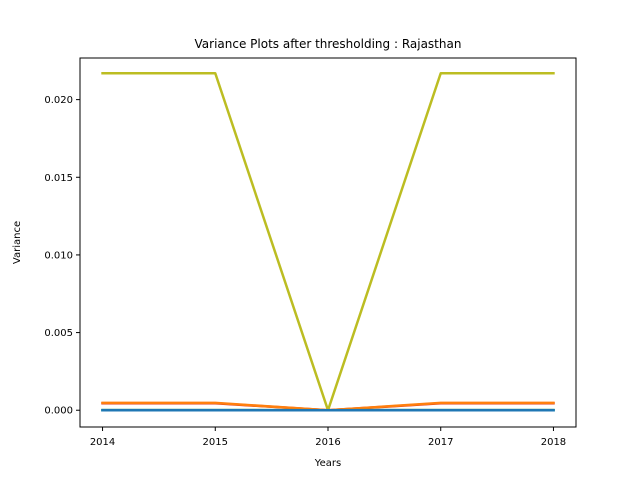 The width and height of the screenshot is (640, 480). Describe the element at coordinates (327, 442) in the screenshot. I see `x-tick-label-2016: 2016` at that location.